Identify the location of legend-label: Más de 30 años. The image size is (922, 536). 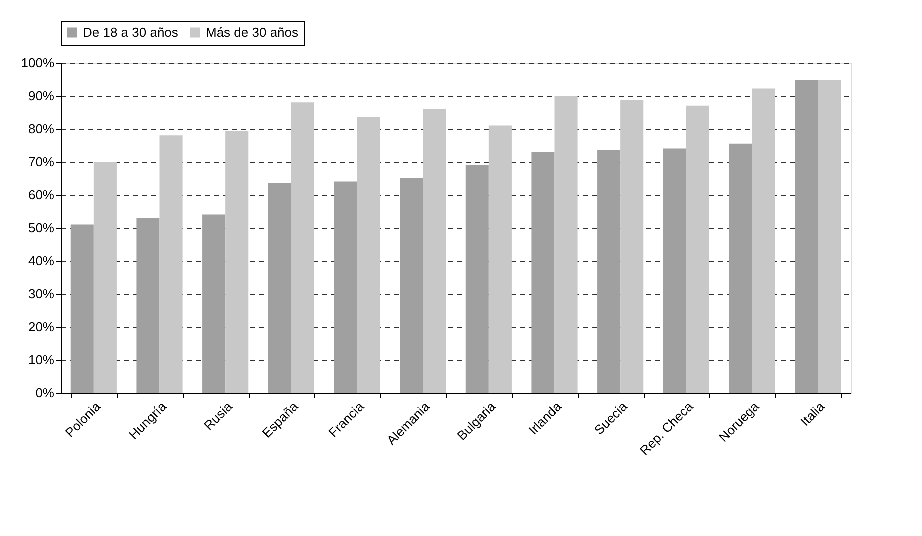
(253, 32).